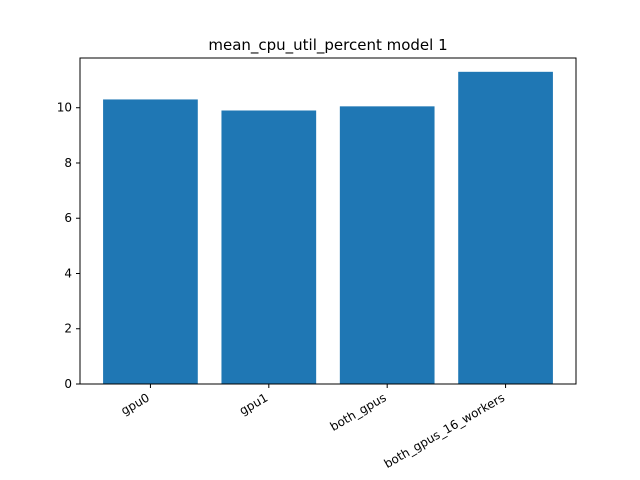 The height and width of the screenshot is (480, 640). I want to click on chart-title: mean_cpu_util_percent model 1, so click(327, 45).